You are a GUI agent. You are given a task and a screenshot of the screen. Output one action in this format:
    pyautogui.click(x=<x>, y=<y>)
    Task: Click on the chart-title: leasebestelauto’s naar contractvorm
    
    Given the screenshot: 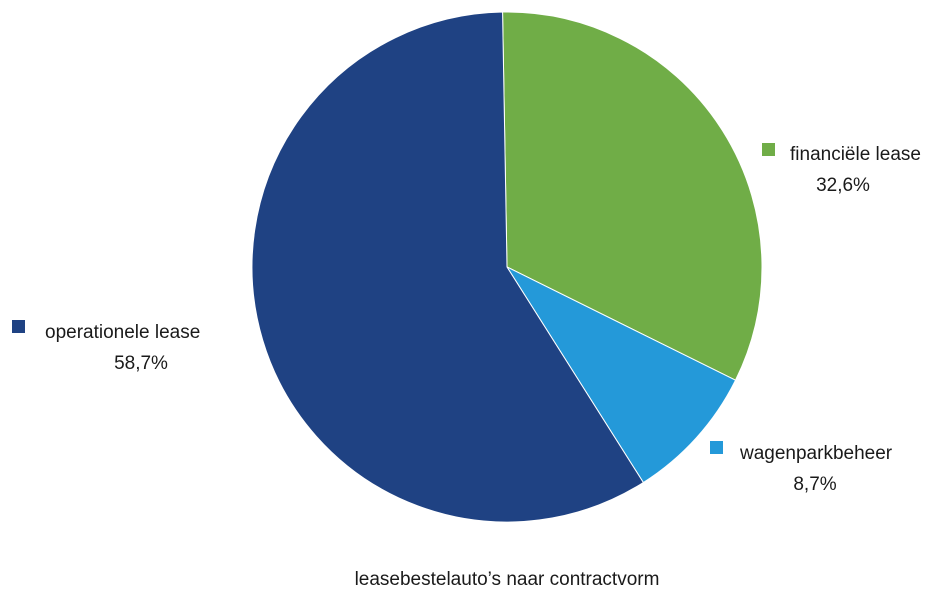 What is the action you would take?
    pyautogui.click(x=507, y=579)
    